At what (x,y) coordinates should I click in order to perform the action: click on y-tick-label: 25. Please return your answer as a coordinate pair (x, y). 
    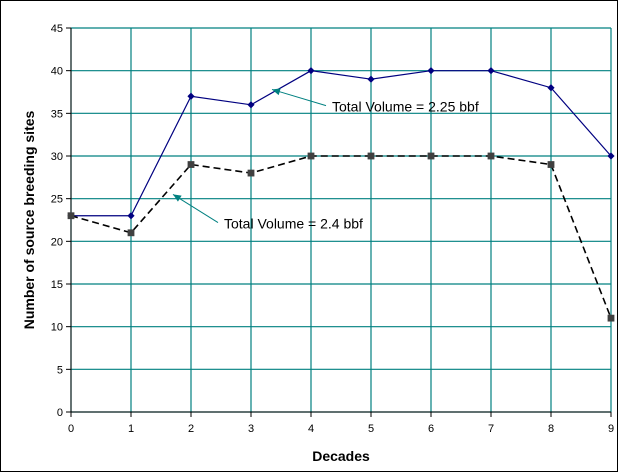
    Looking at the image, I should click on (57, 200).